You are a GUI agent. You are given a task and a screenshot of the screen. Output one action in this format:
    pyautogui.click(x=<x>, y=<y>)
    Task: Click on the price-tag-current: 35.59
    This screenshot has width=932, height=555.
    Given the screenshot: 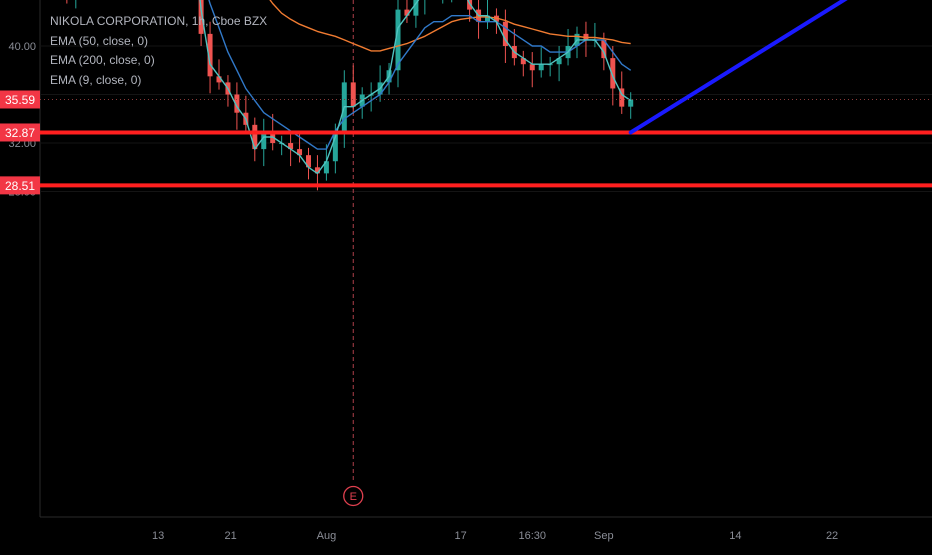 What is the action you would take?
    pyautogui.click(x=20, y=100)
    